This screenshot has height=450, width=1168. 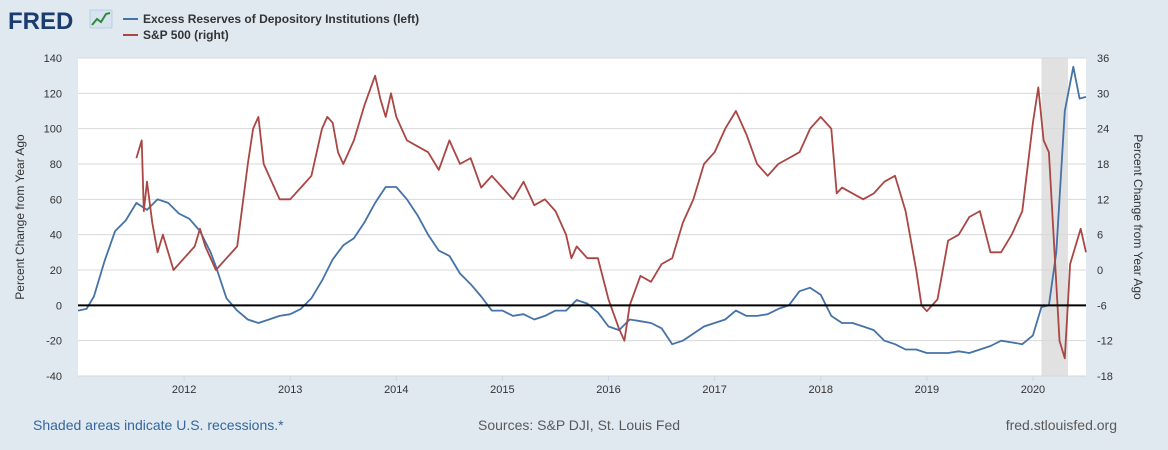 What do you see at coordinates (56, 200) in the screenshot?
I see `left-tick-label: 60` at bounding box center [56, 200].